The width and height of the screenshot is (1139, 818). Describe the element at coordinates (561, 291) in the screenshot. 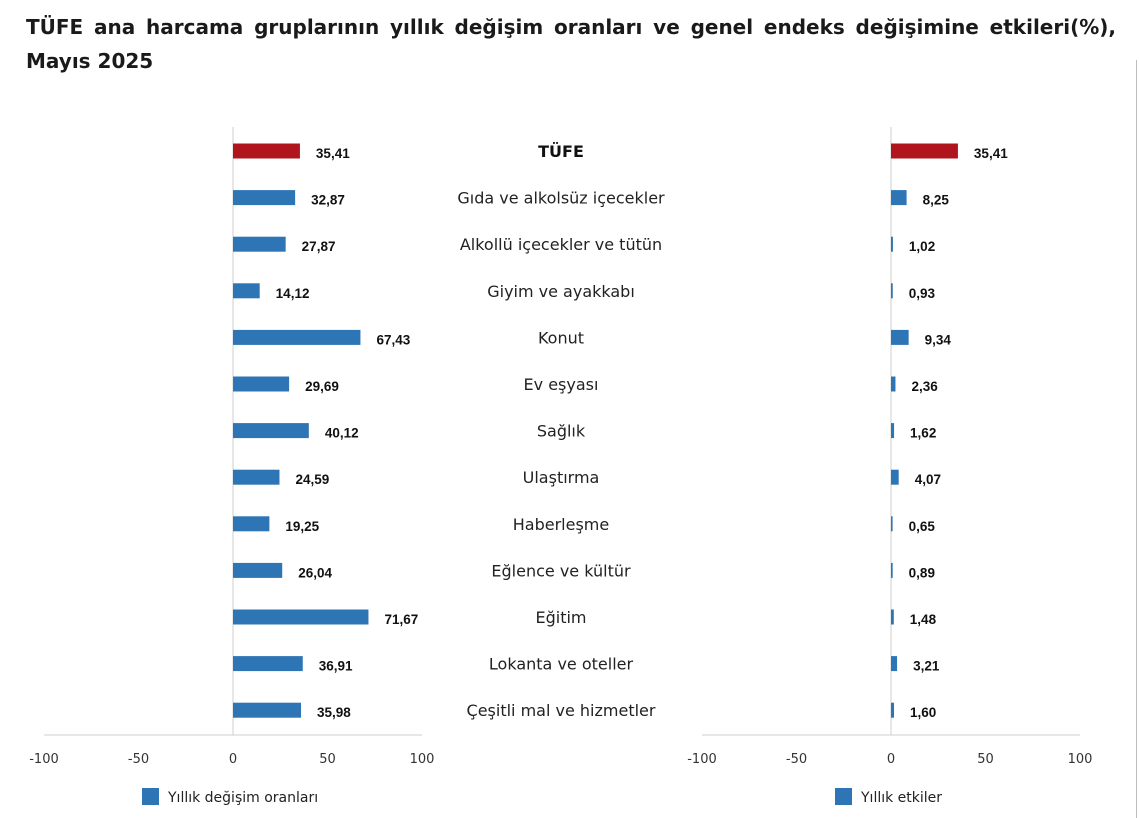

I see `category-label: Giyim ve ayakkabı` at that location.